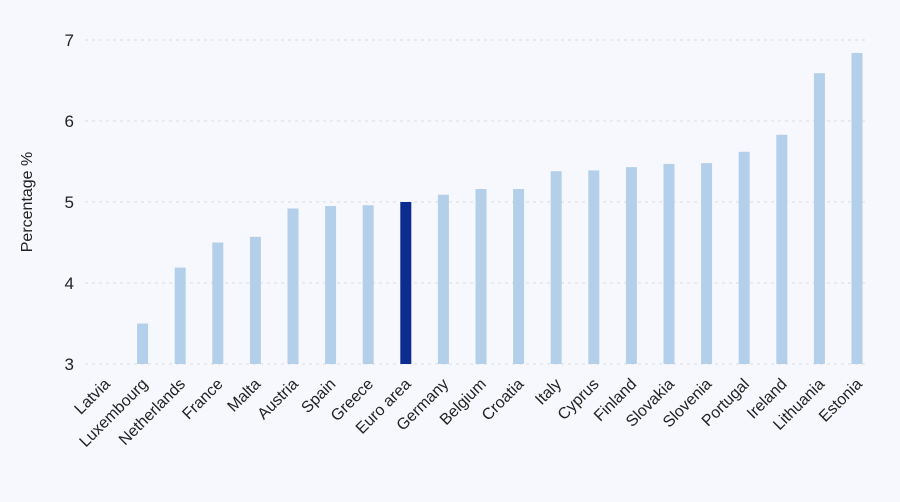 The height and width of the screenshot is (502, 900). Describe the element at coordinates (556, 267) in the screenshot. I see `bar-italy` at that location.